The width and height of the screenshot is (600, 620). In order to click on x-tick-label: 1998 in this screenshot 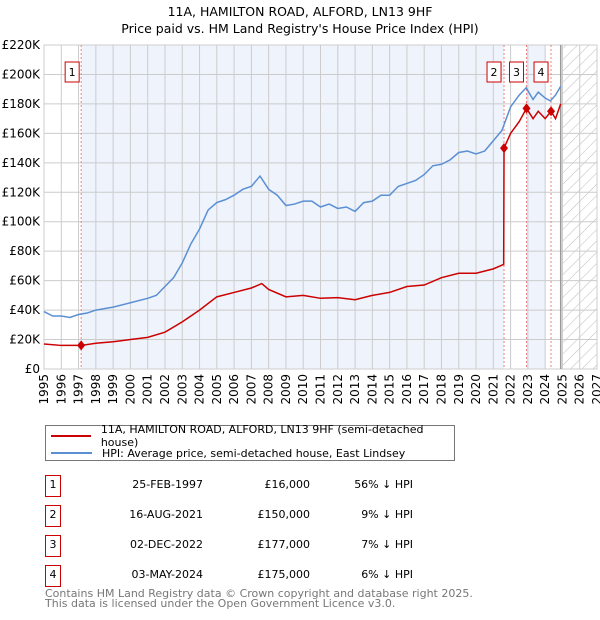, I will do `click(96, 389)`.